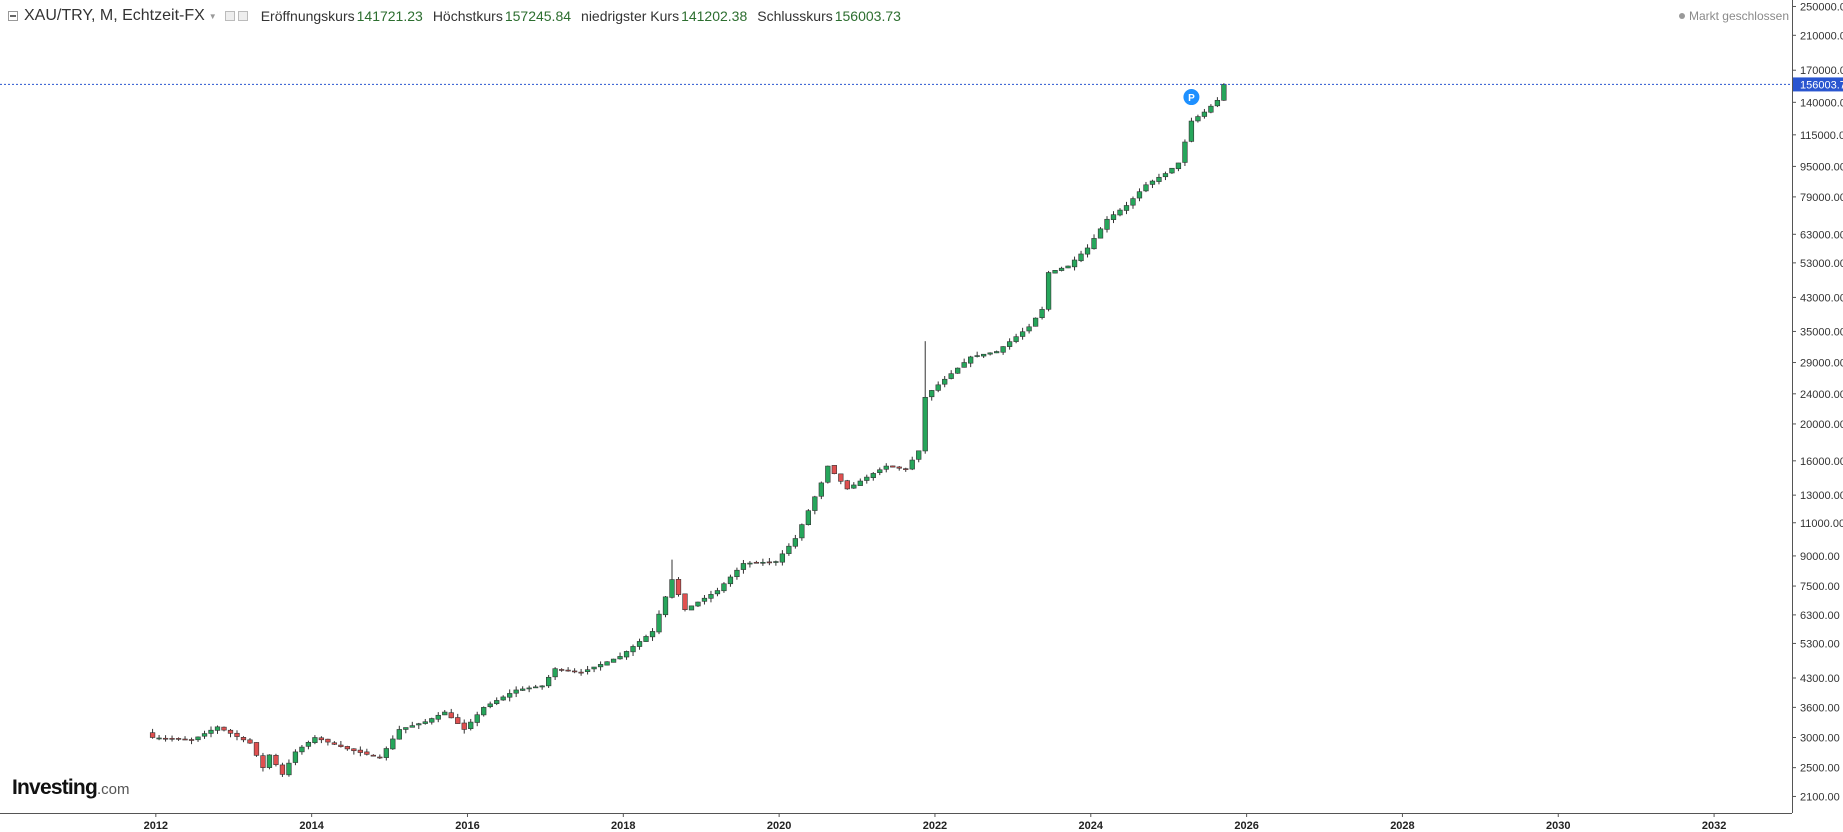 This screenshot has height=832, width=1843. Describe the element at coordinates (538, 16) in the screenshot. I see `high-value: 157245.84` at that location.